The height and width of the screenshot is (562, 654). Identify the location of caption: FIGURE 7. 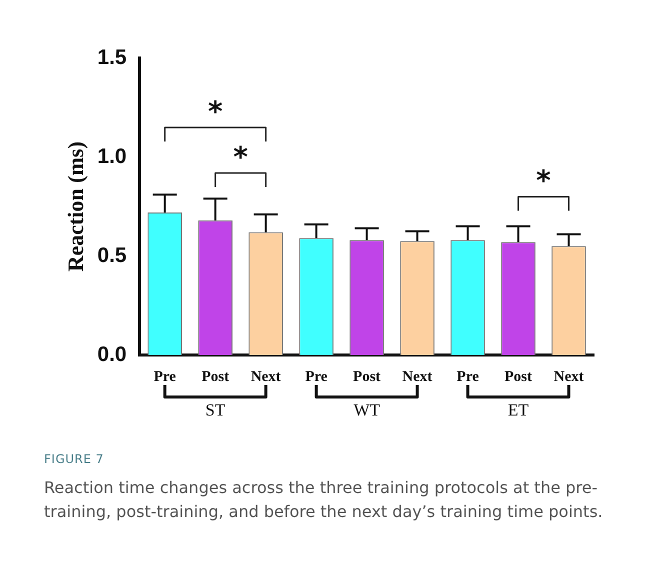
(74, 459).